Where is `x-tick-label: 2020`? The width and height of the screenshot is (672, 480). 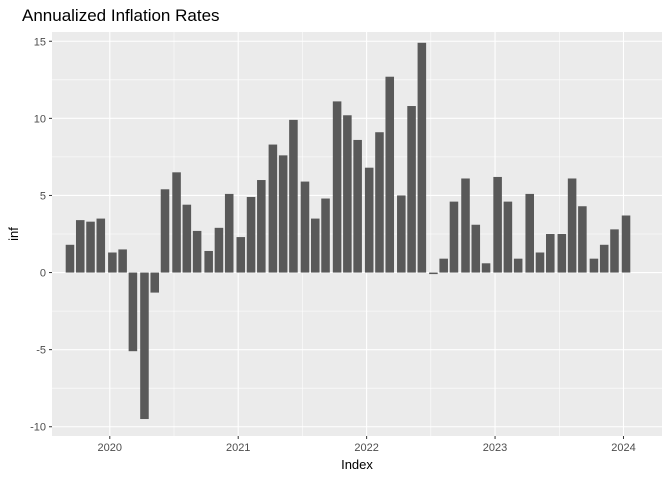 x-tick-label: 2020 is located at coordinates (110, 448).